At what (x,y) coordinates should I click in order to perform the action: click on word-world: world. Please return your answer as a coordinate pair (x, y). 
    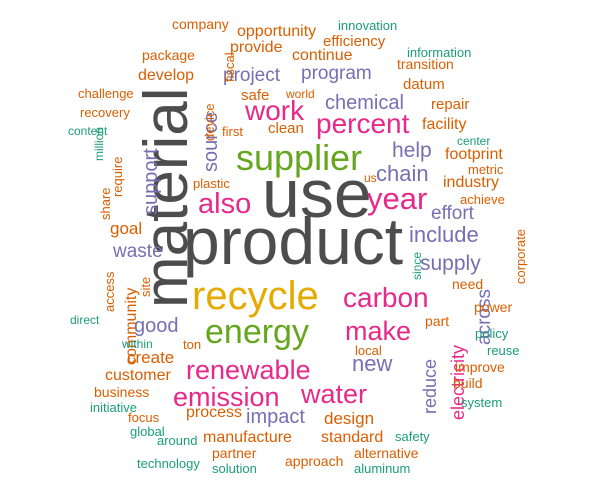
    Looking at the image, I should click on (300, 94).